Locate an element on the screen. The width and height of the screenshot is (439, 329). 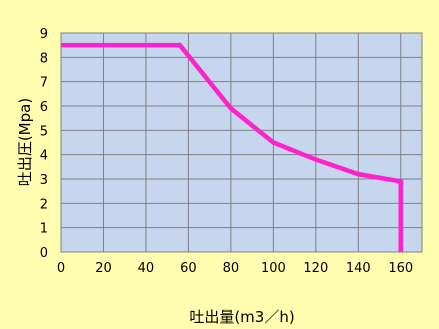
y-tick-label: 8 is located at coordinates (44, 58).